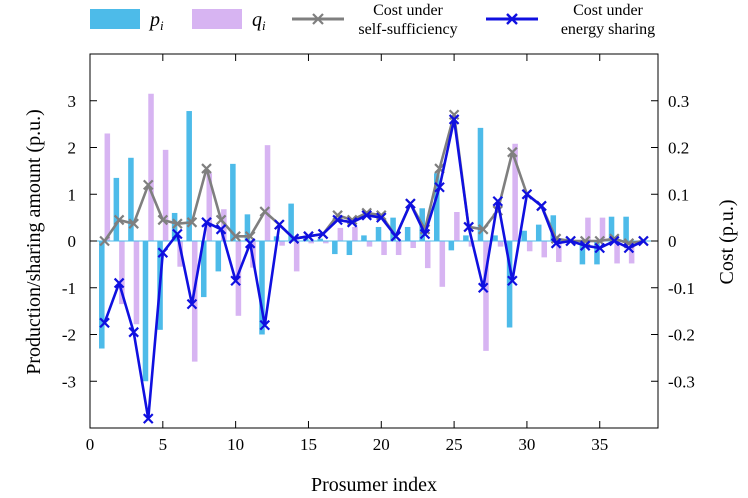 The width and height of the screenshot is (748, 498). Describe the element at coordinates (34, 242) in the screenshot. I see `y-axis-left-title: Production/sharing amount (p.u.)` at that location.